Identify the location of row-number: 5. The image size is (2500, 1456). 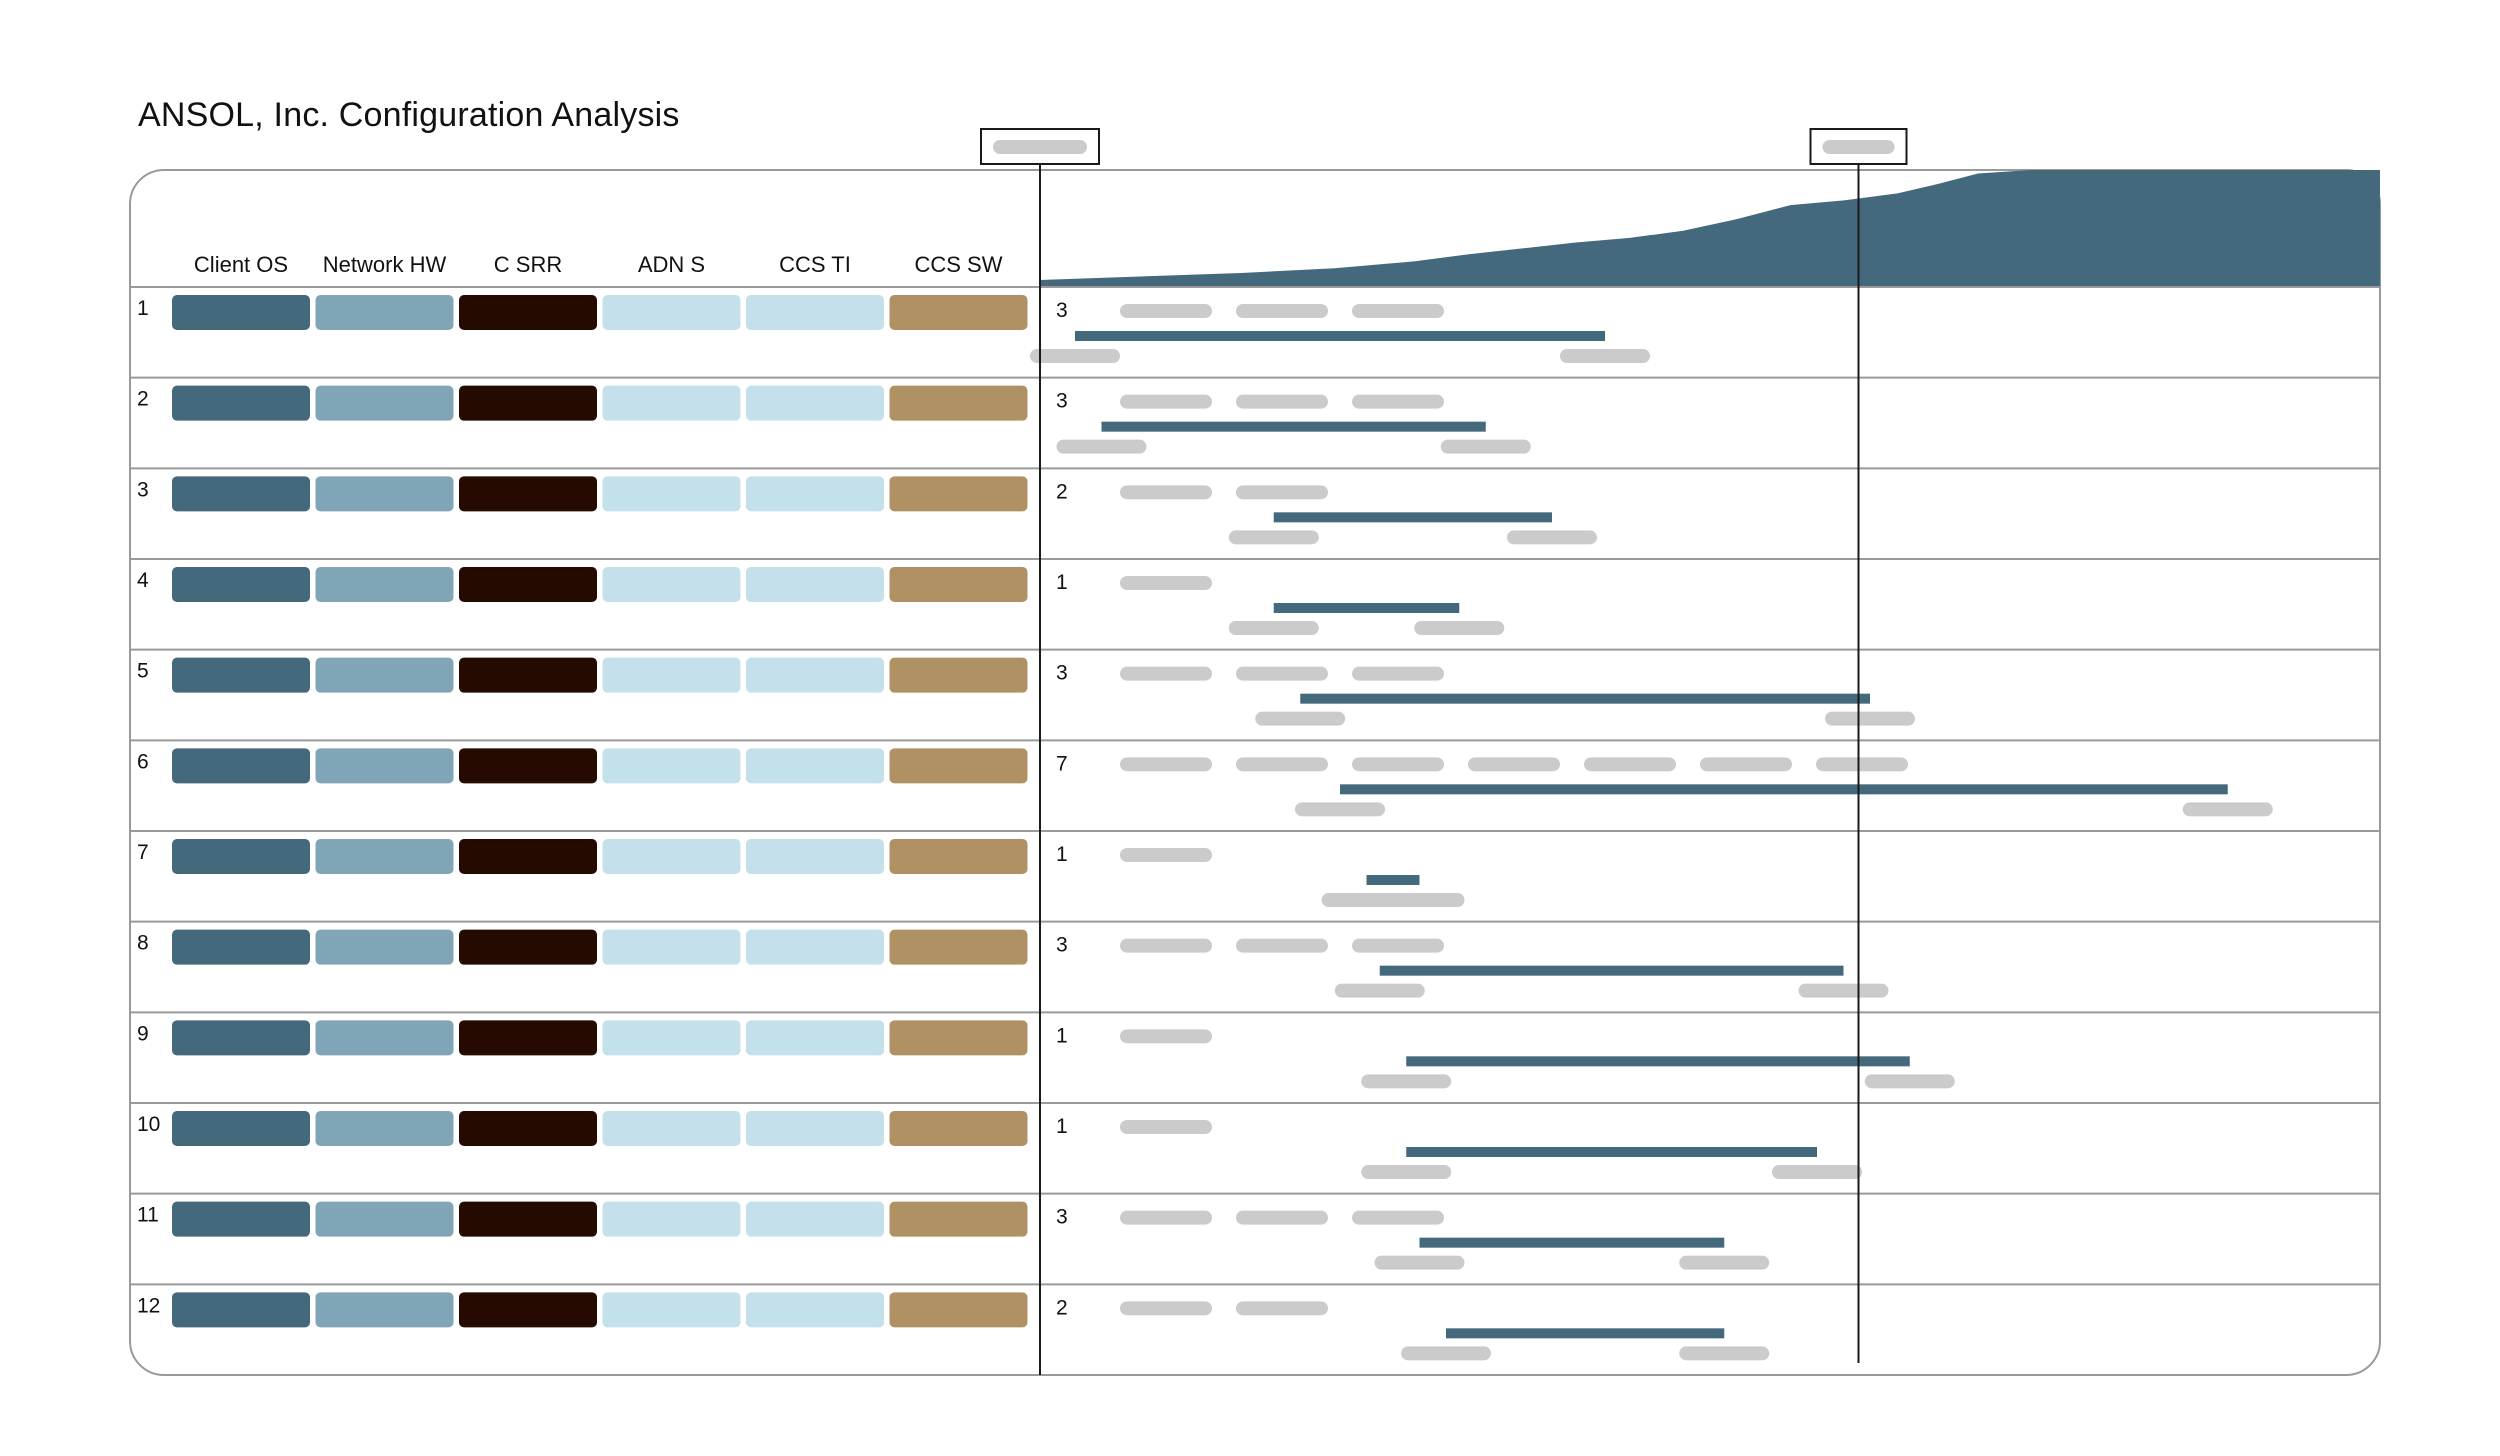
(143, 671).